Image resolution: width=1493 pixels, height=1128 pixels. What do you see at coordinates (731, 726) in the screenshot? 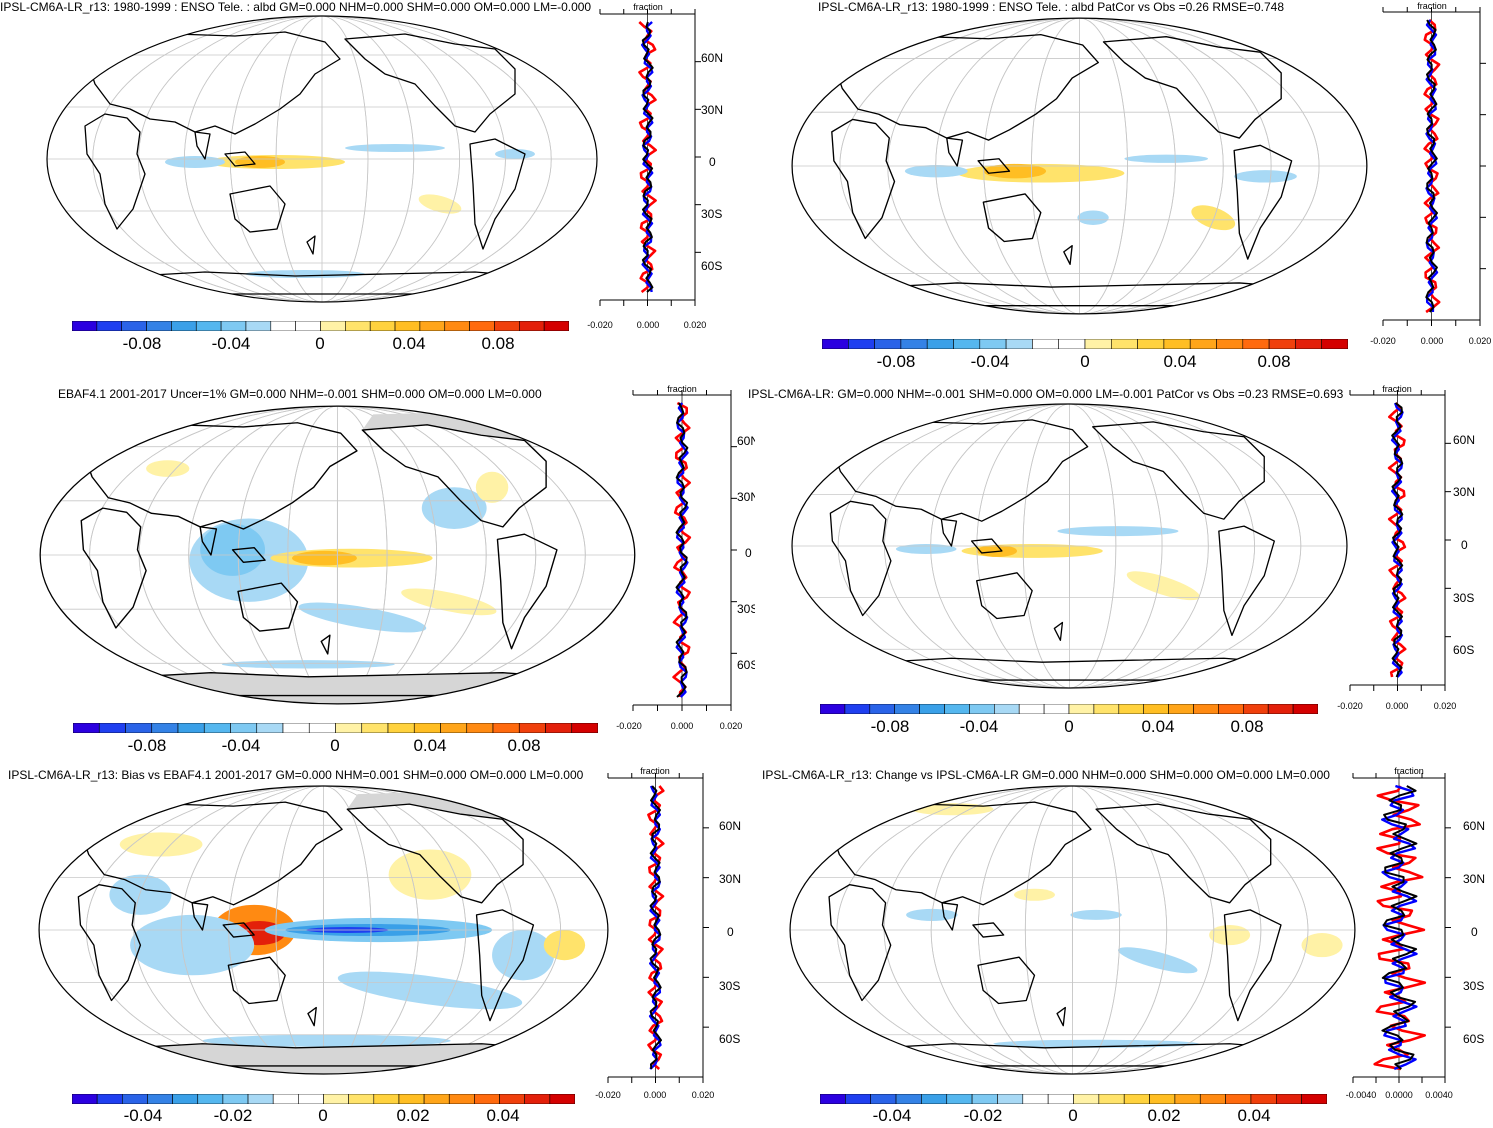
I see `zonal-x-tick: 0.020` at bounding box center [731, 726].